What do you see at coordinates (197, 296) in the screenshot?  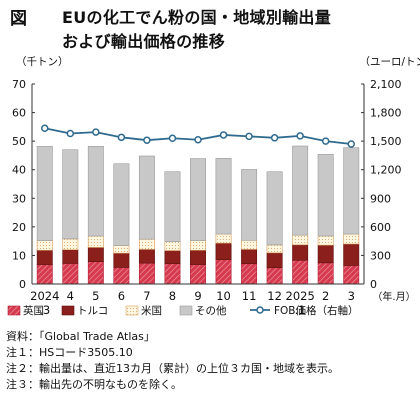 I see `x-tick-label: 9` at bounding box center [197, 296].